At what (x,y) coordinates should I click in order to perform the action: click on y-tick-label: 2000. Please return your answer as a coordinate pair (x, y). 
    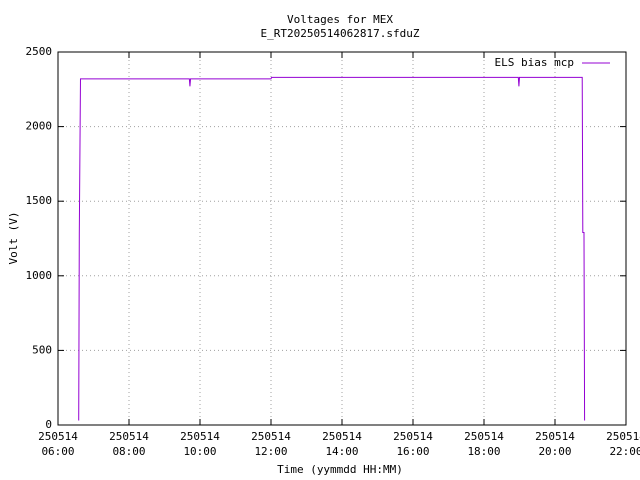
    Looking at the image, I should click on (39, 126).